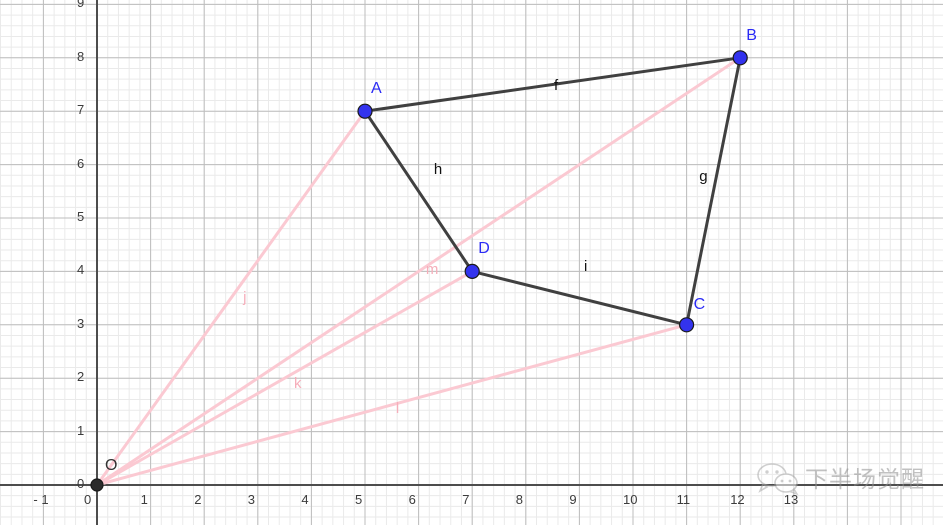 The width and height of the screenshot is (943, 525). I want to click on x-axis-tick-label: 11, so click(683, 499).